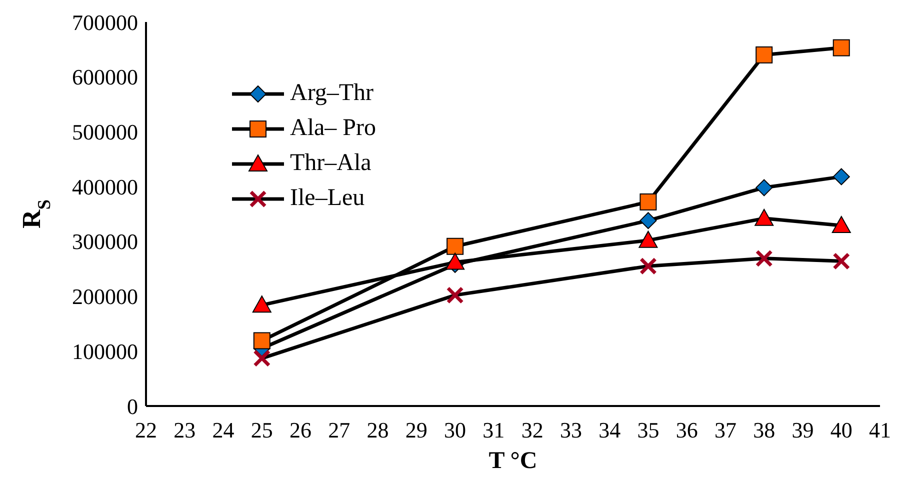 The width and height of the screenshot is (904, 483). What do you see at coordinates (687, 430) in the screenshot?
I see `x-tick-label: 36` at bounding box center [687, 430].